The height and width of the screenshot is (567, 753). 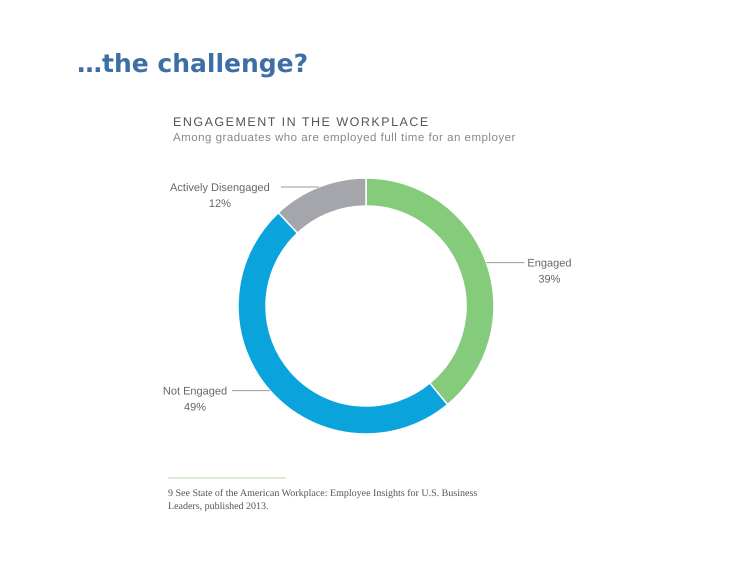 I want to click on data-label: 49%, so click(x=195, y=408).